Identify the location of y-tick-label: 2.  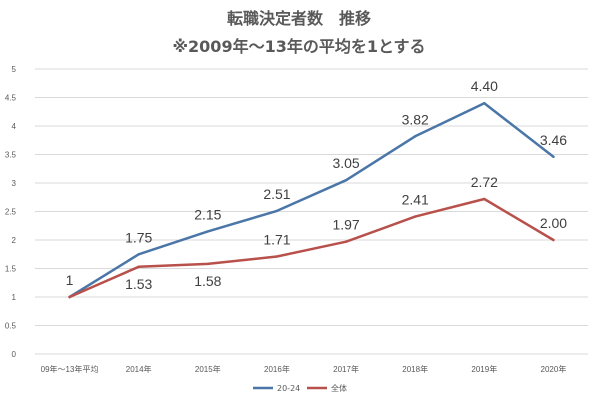
(14, 240).